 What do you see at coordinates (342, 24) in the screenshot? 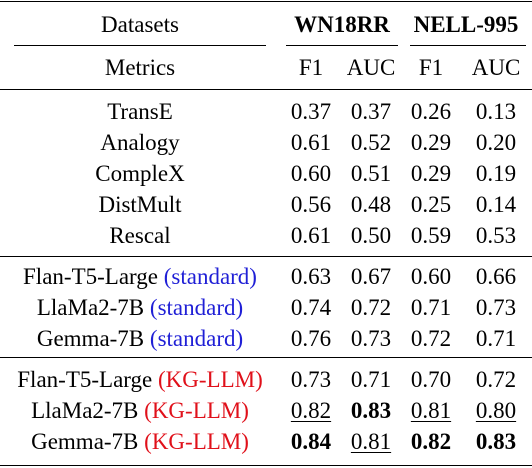
I see `dataset-wn18rr-header: WN18RR` at bounding box center [342, 24].